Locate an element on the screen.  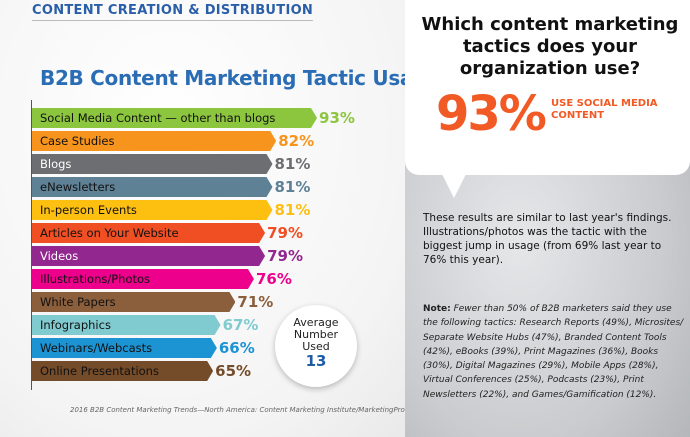
bar: In-person Events is located at coordinates (152, 210).